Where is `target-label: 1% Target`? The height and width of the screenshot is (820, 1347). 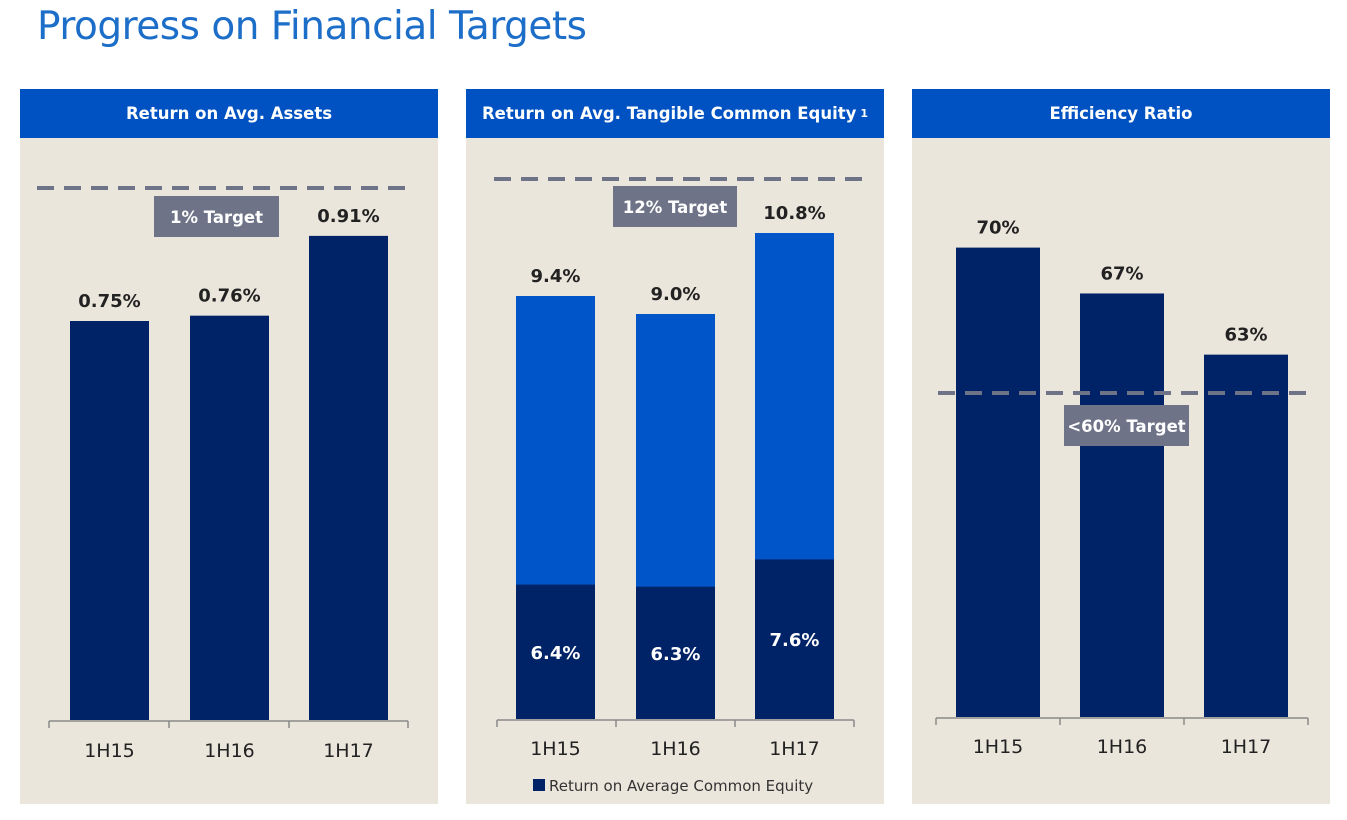 target-label: 1% Target is located at coordinates (216, 217).